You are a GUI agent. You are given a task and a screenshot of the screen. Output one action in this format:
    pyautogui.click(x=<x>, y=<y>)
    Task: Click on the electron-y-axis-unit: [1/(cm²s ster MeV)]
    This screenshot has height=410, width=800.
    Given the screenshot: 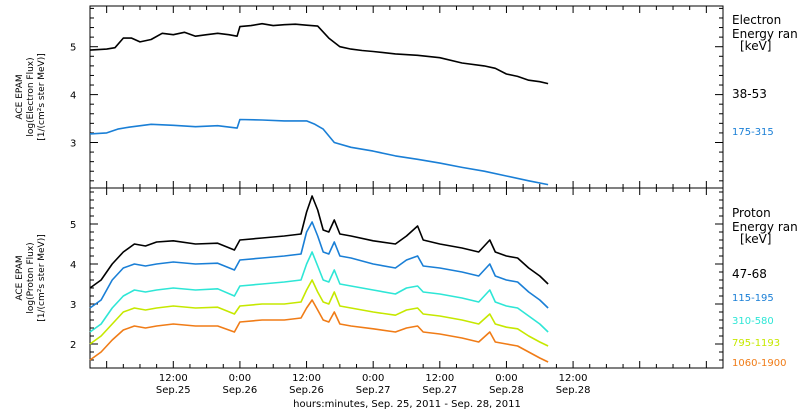 What is the action you would take?
    pyautogui.click(x=42, y=96)
    